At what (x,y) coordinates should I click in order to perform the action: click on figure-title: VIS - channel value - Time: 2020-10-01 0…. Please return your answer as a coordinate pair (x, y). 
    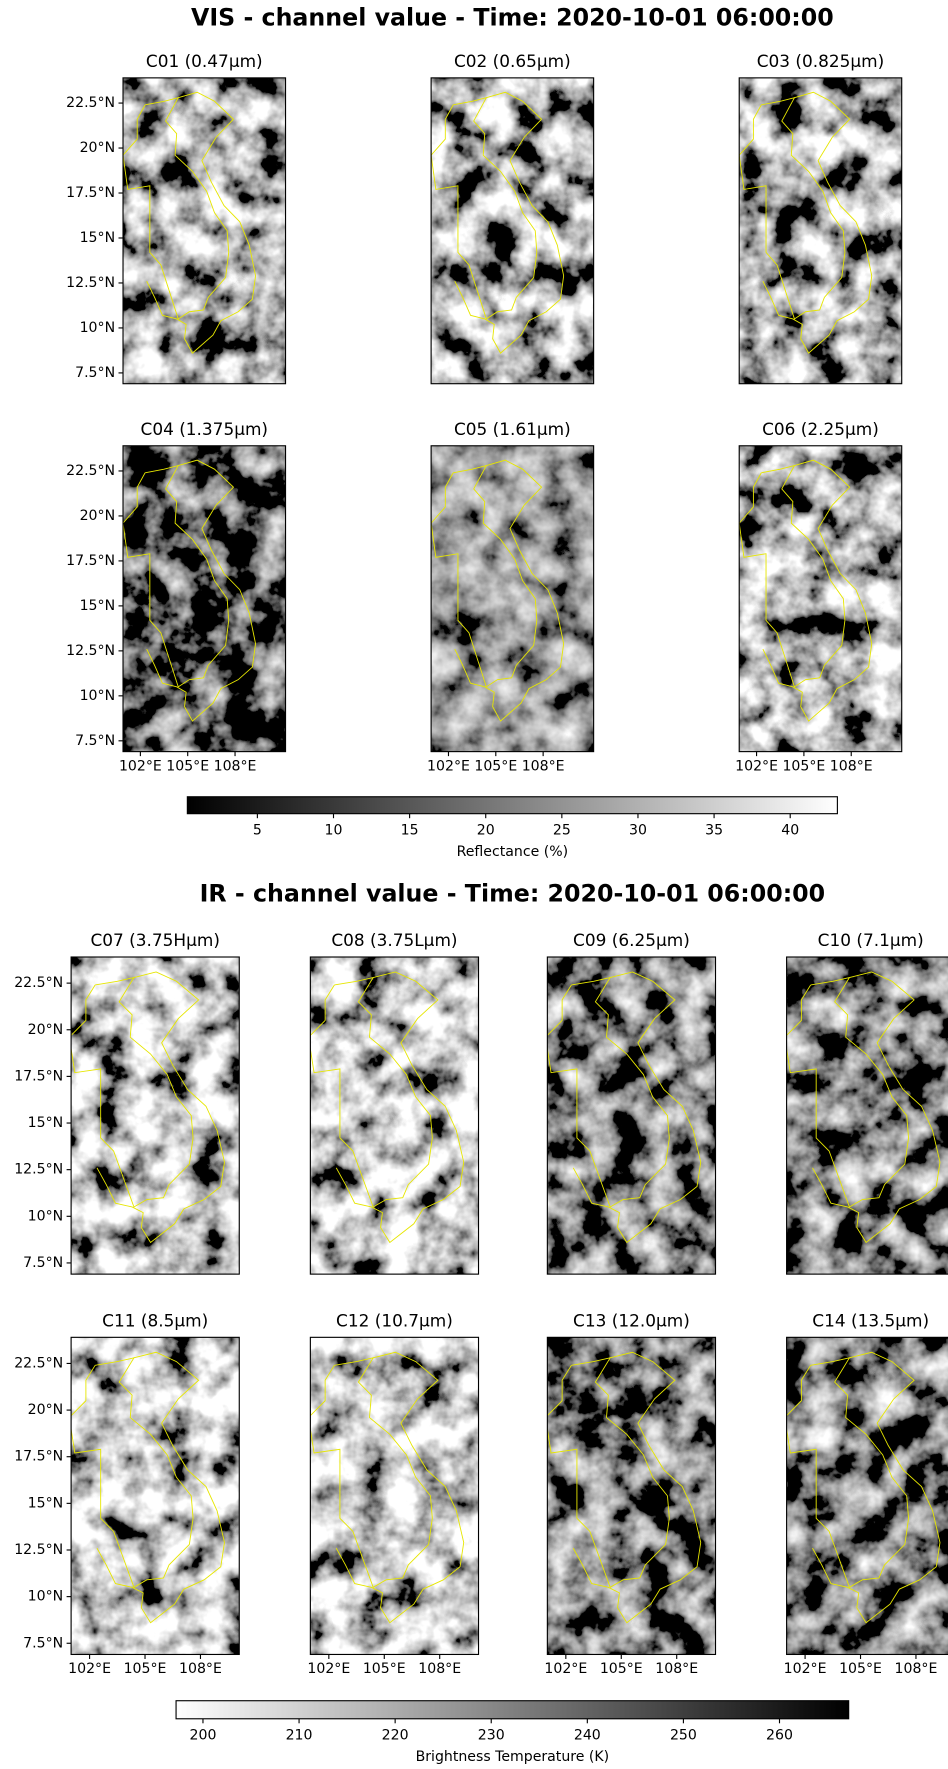
    Looking at the image, I should click on (512, 18).